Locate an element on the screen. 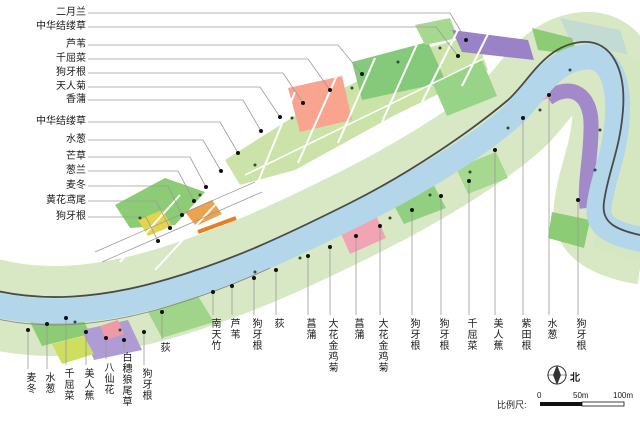 The height and width of the screenshot is (440, 640). plant-label: 天人菊 is located at coordinates (71, 86).